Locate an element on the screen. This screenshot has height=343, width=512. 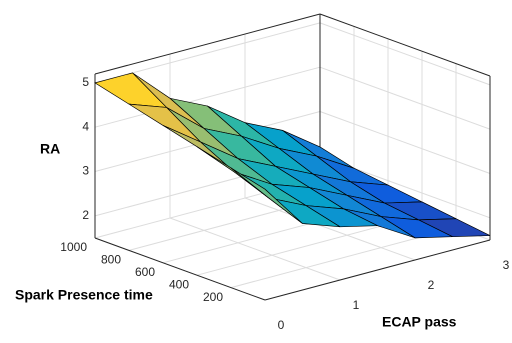
z-axis-label: RA is located at coordinates (50, 149).